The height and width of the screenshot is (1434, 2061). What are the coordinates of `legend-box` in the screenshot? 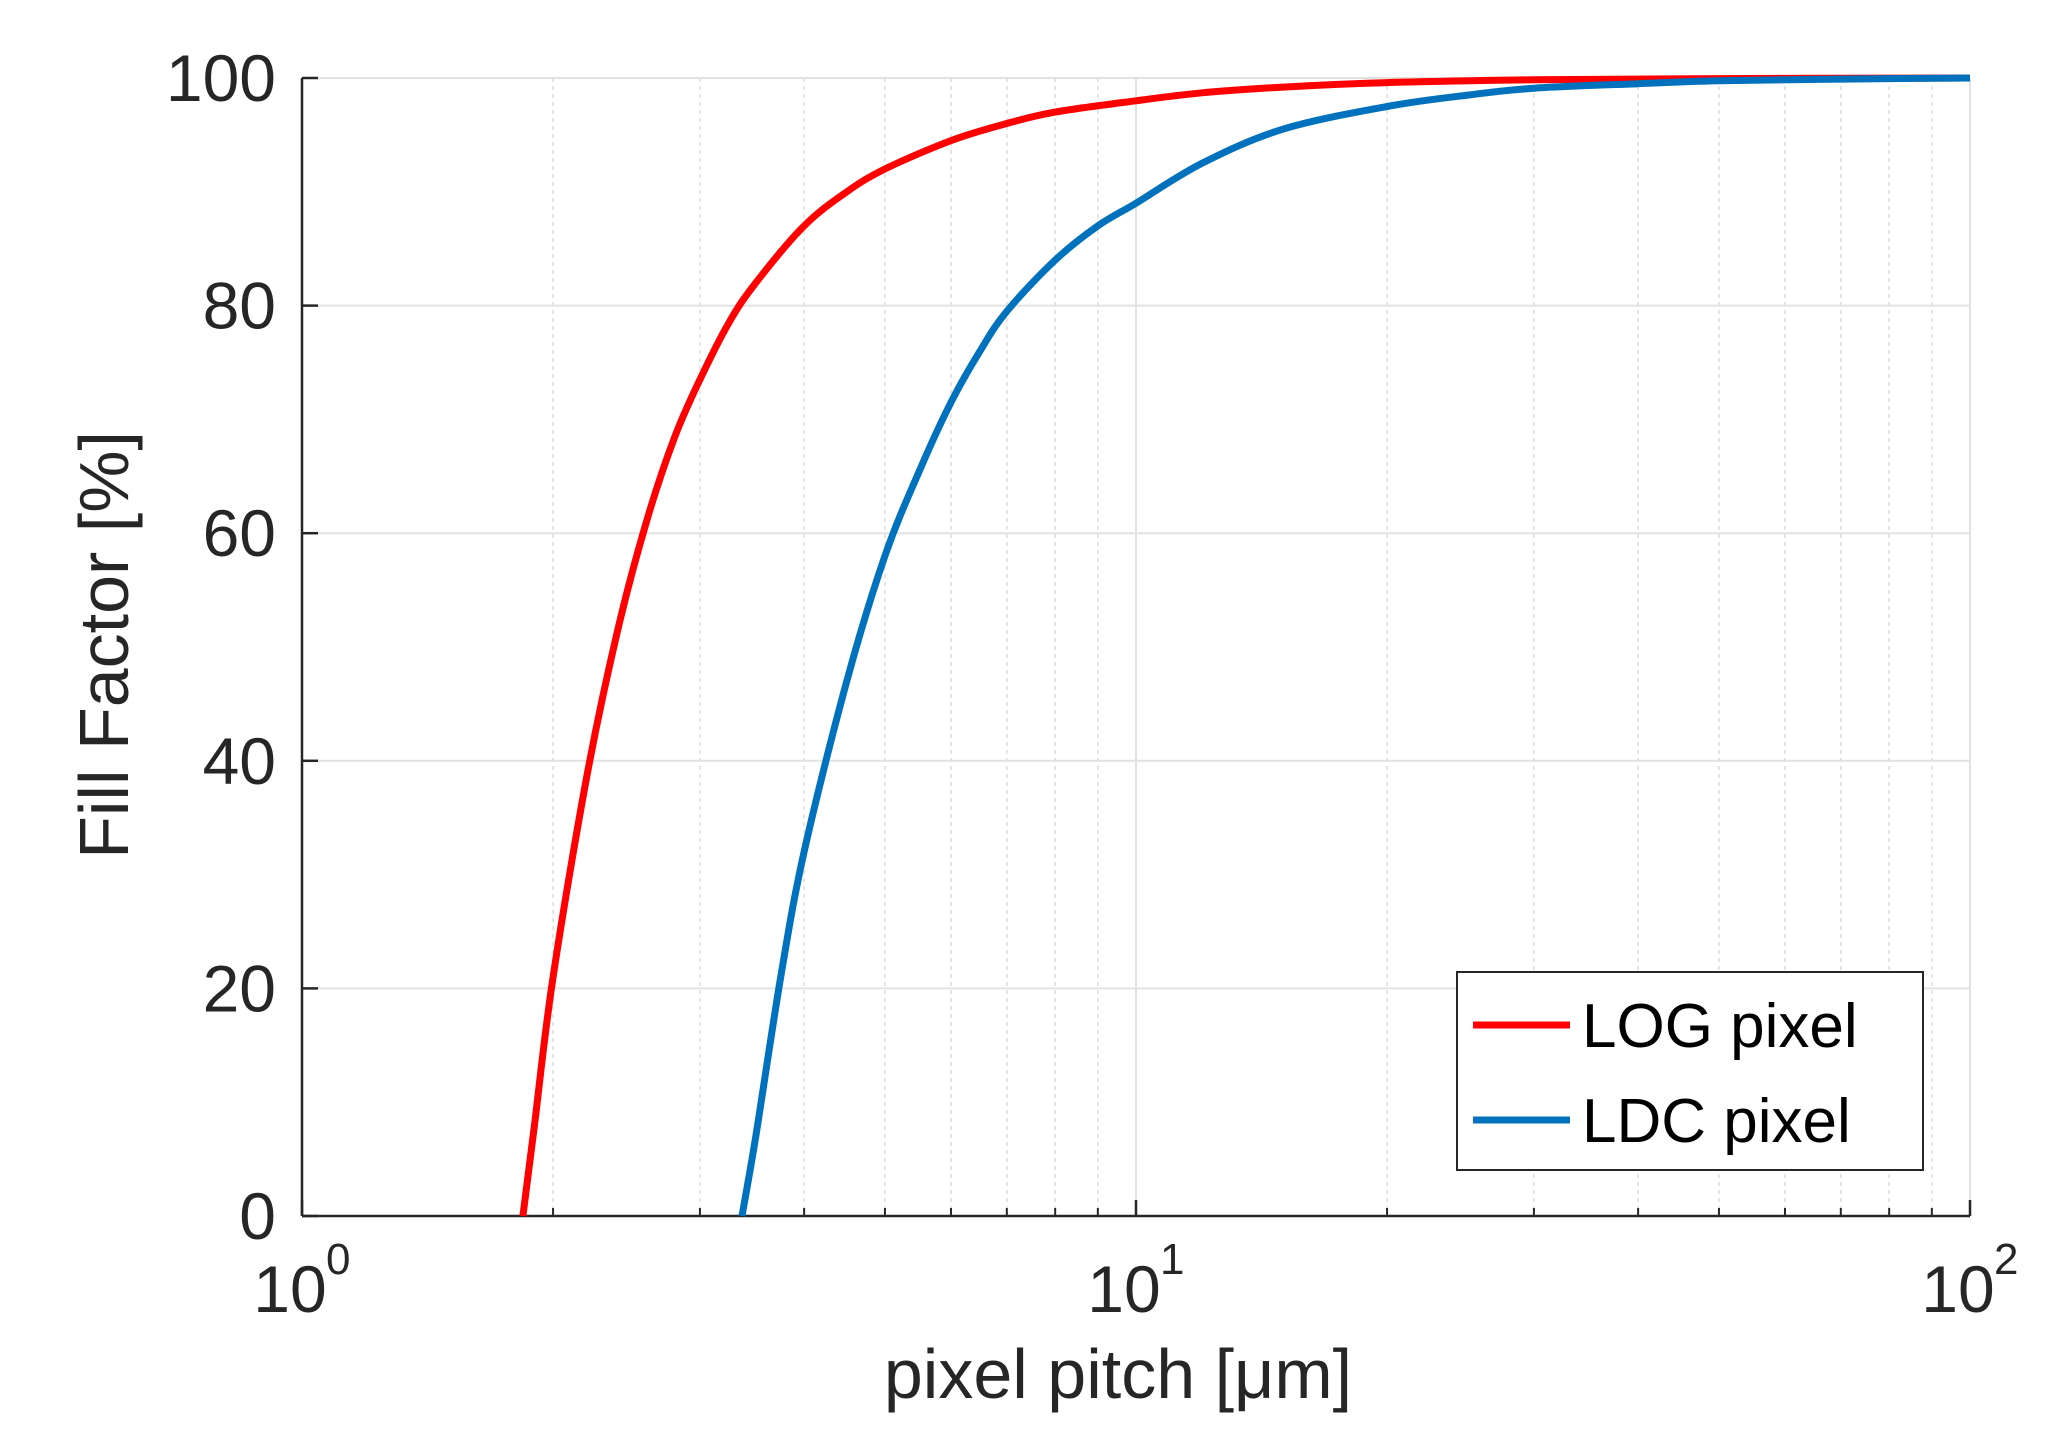 It's located at (1690, 1071).